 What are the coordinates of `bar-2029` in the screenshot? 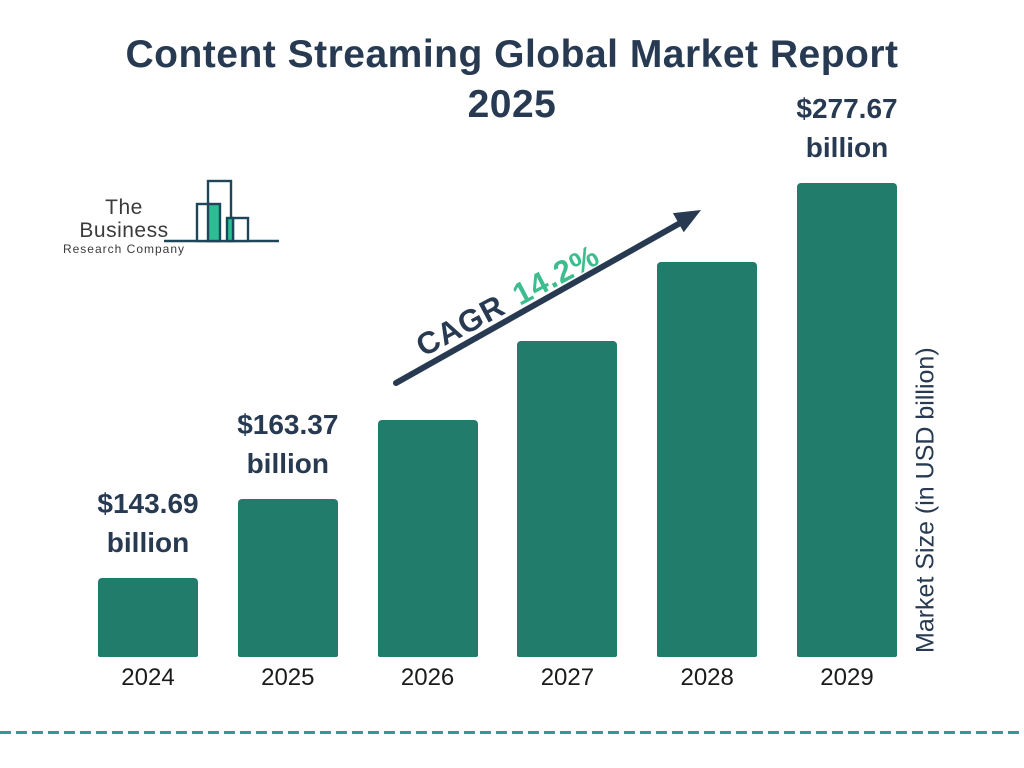 It's located at (847, 420).